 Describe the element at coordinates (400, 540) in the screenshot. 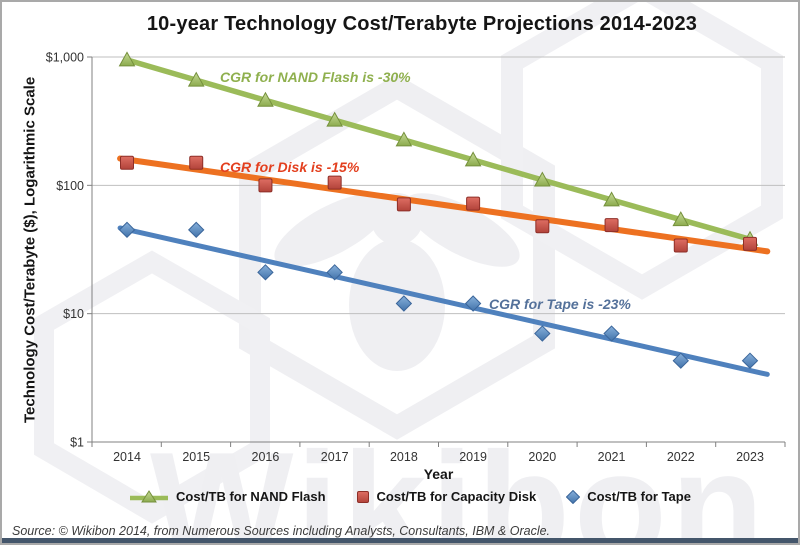

I see `bottom-accent-bar` at that location.